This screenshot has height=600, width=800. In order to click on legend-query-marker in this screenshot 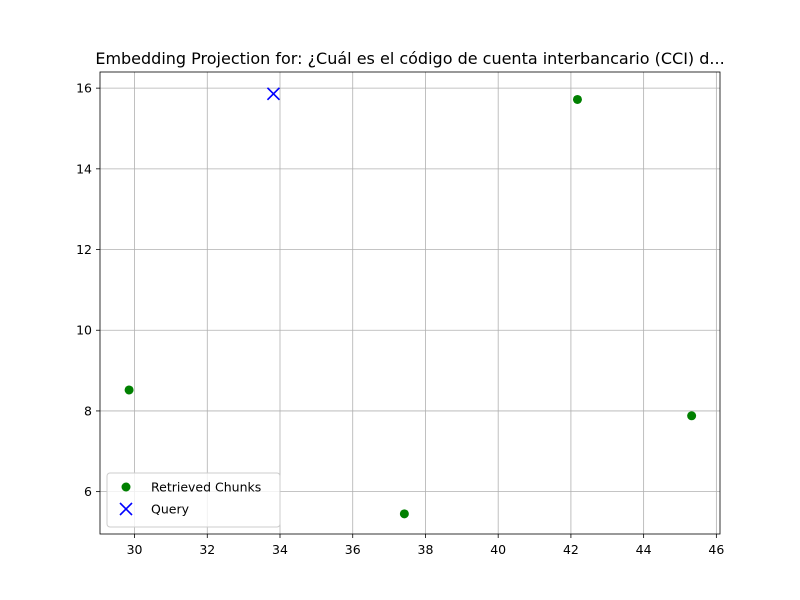, I will do `click(126, 509)`.